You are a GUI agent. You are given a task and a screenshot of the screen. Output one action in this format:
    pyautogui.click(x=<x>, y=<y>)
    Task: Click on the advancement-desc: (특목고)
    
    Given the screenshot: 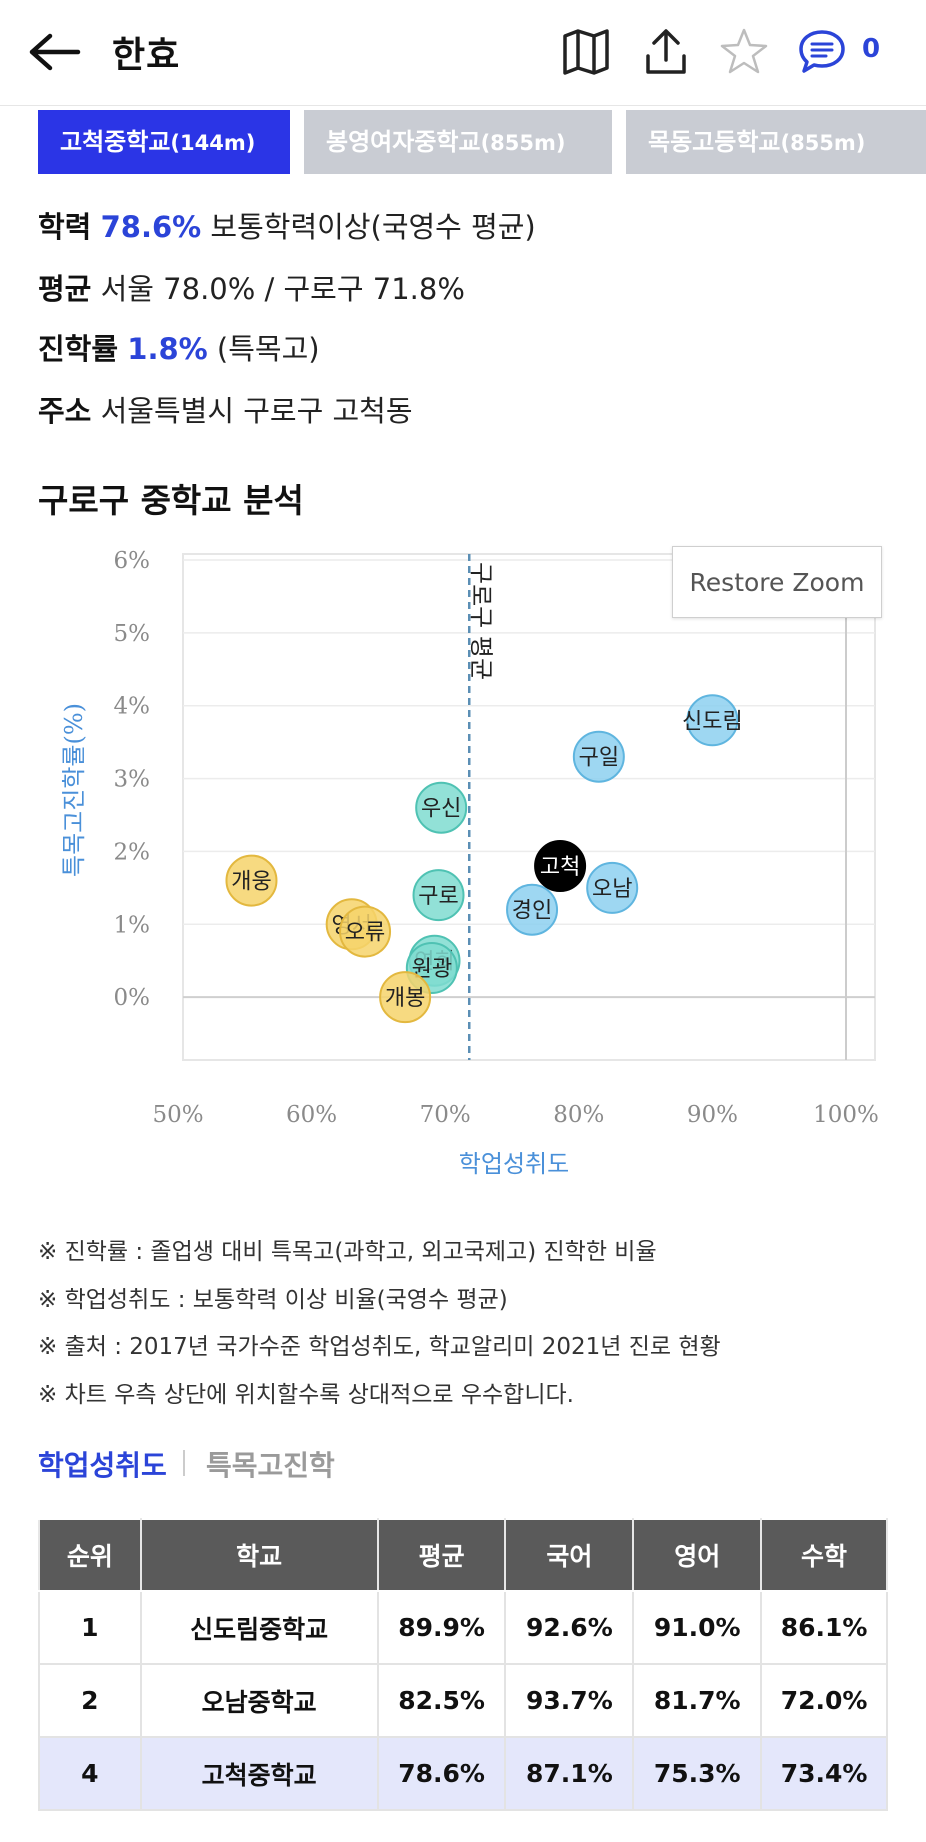 What is the action you would take?
    pyautogui.click(x=268, y=349)
    